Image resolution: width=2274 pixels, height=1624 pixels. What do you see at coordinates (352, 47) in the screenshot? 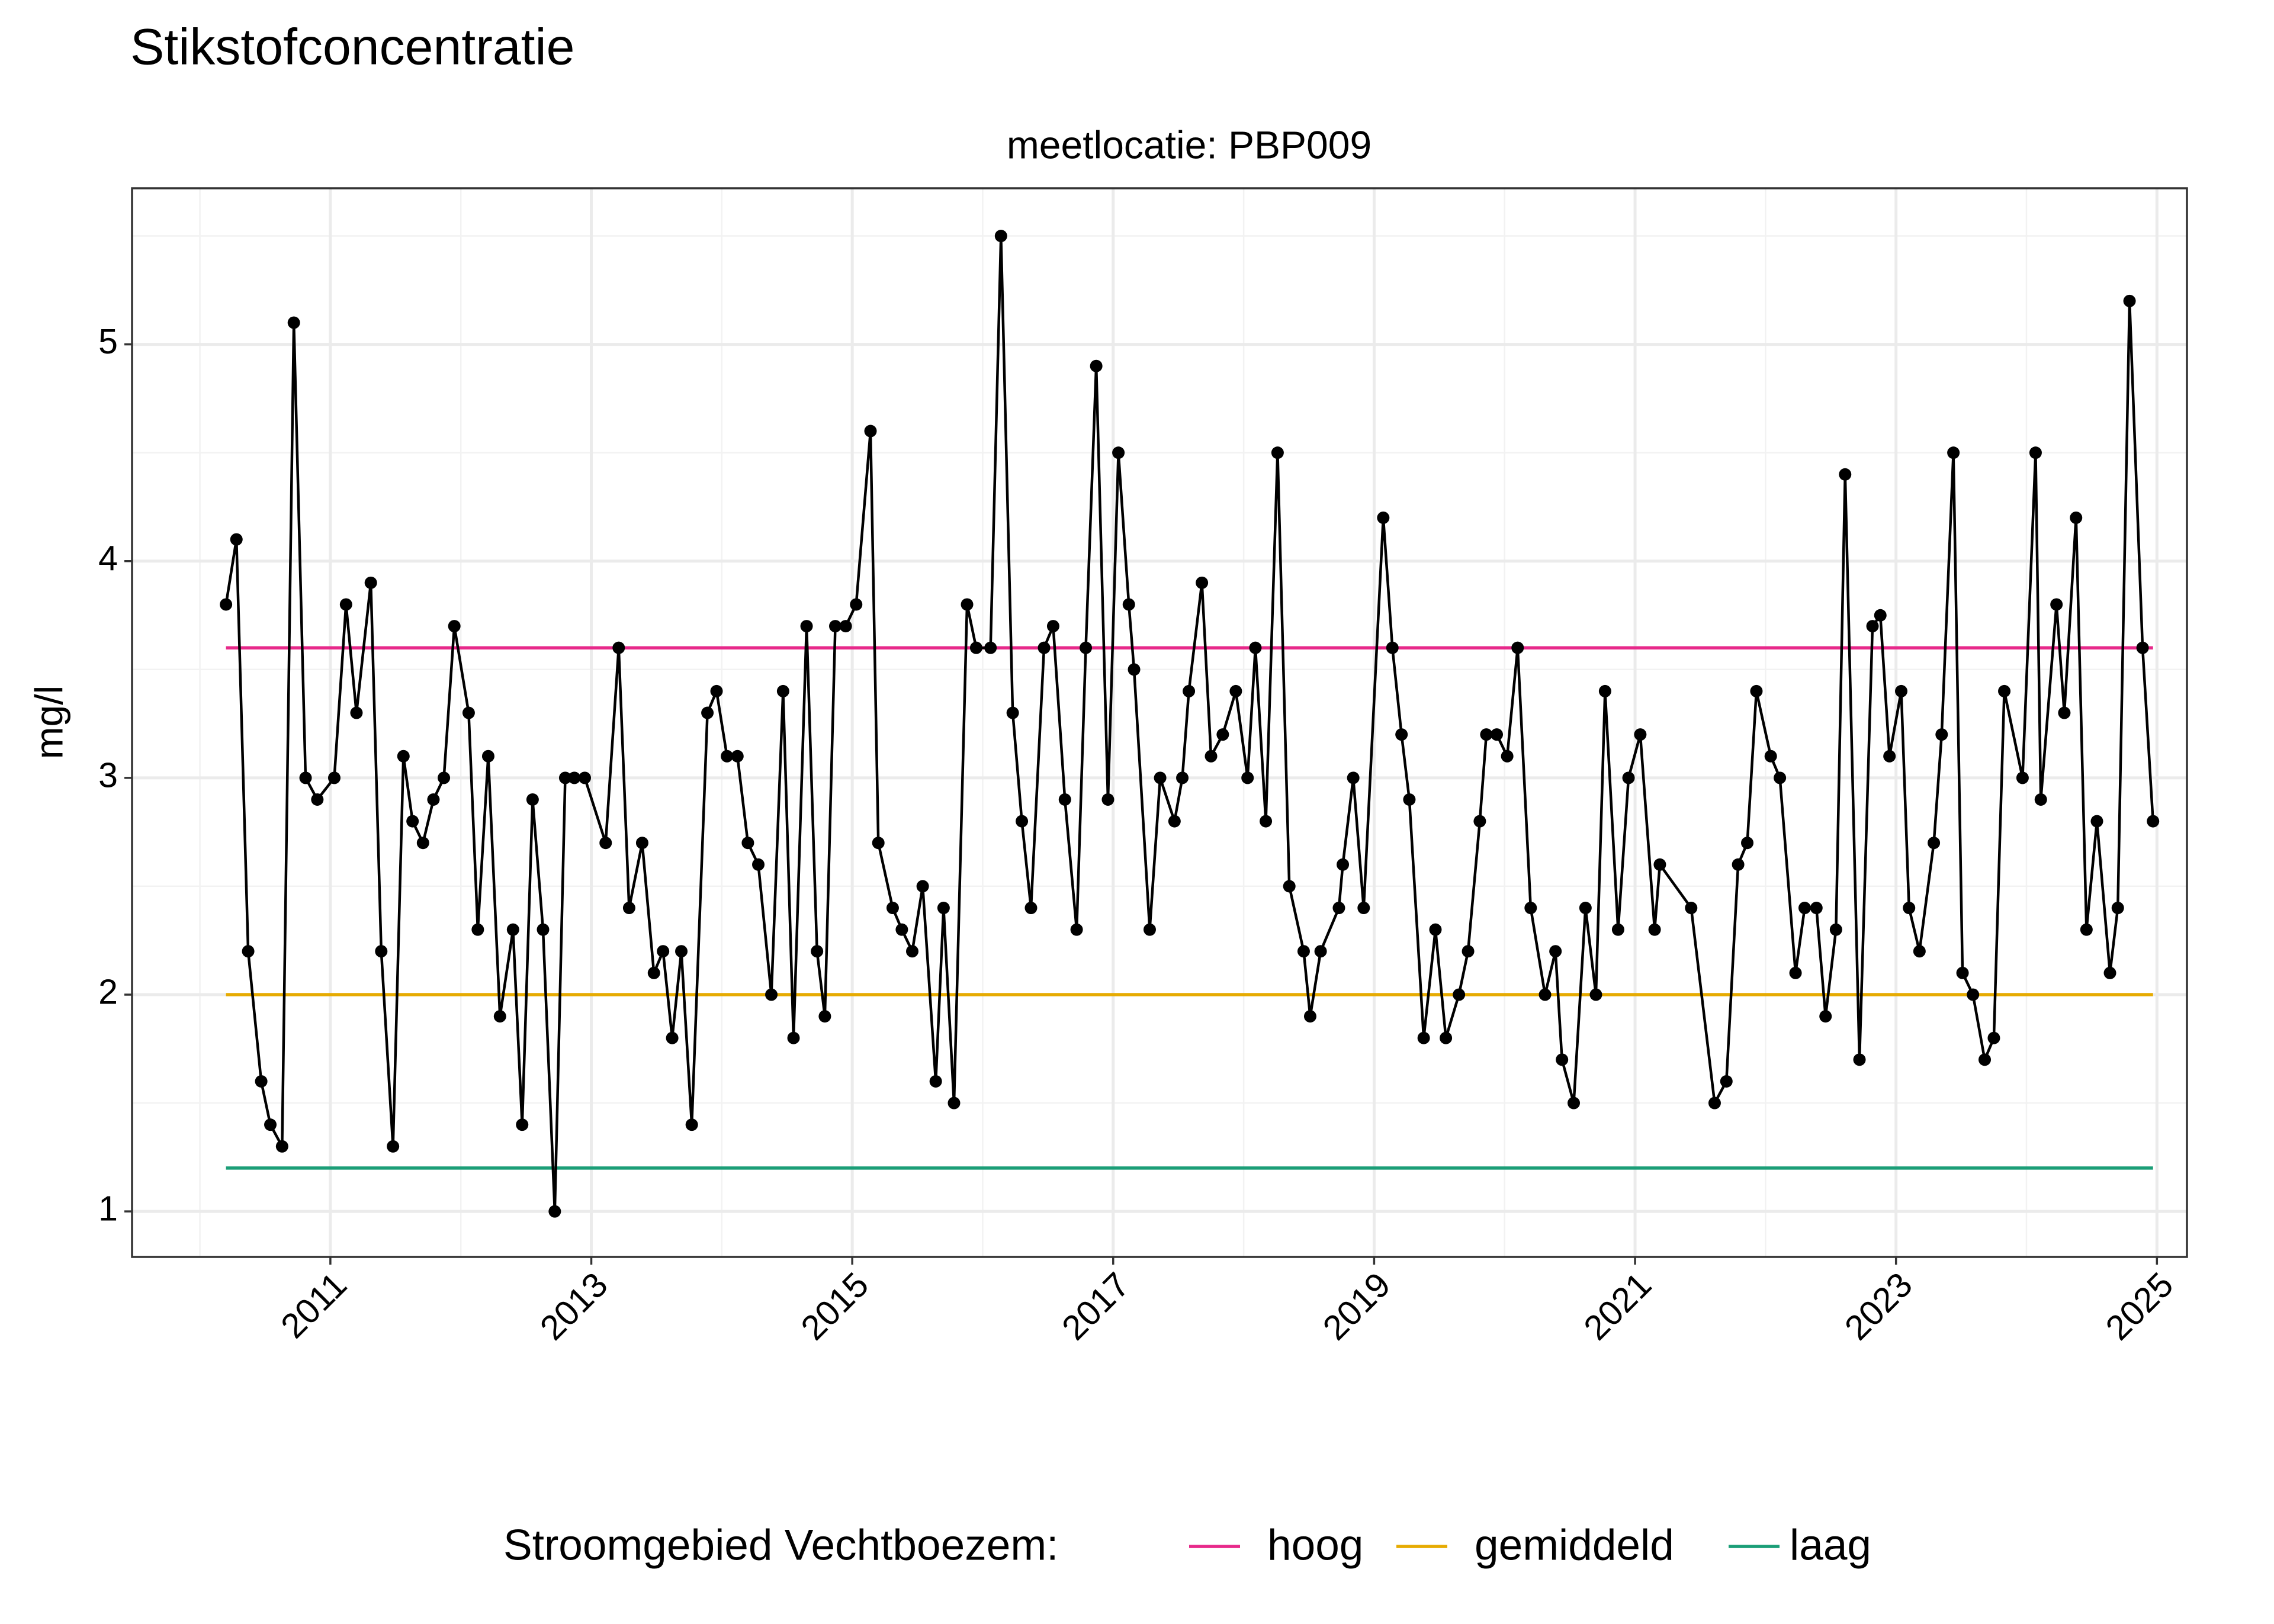
I see `chart-title: Stikstofconcentratie` at bounding box center [352, 47].